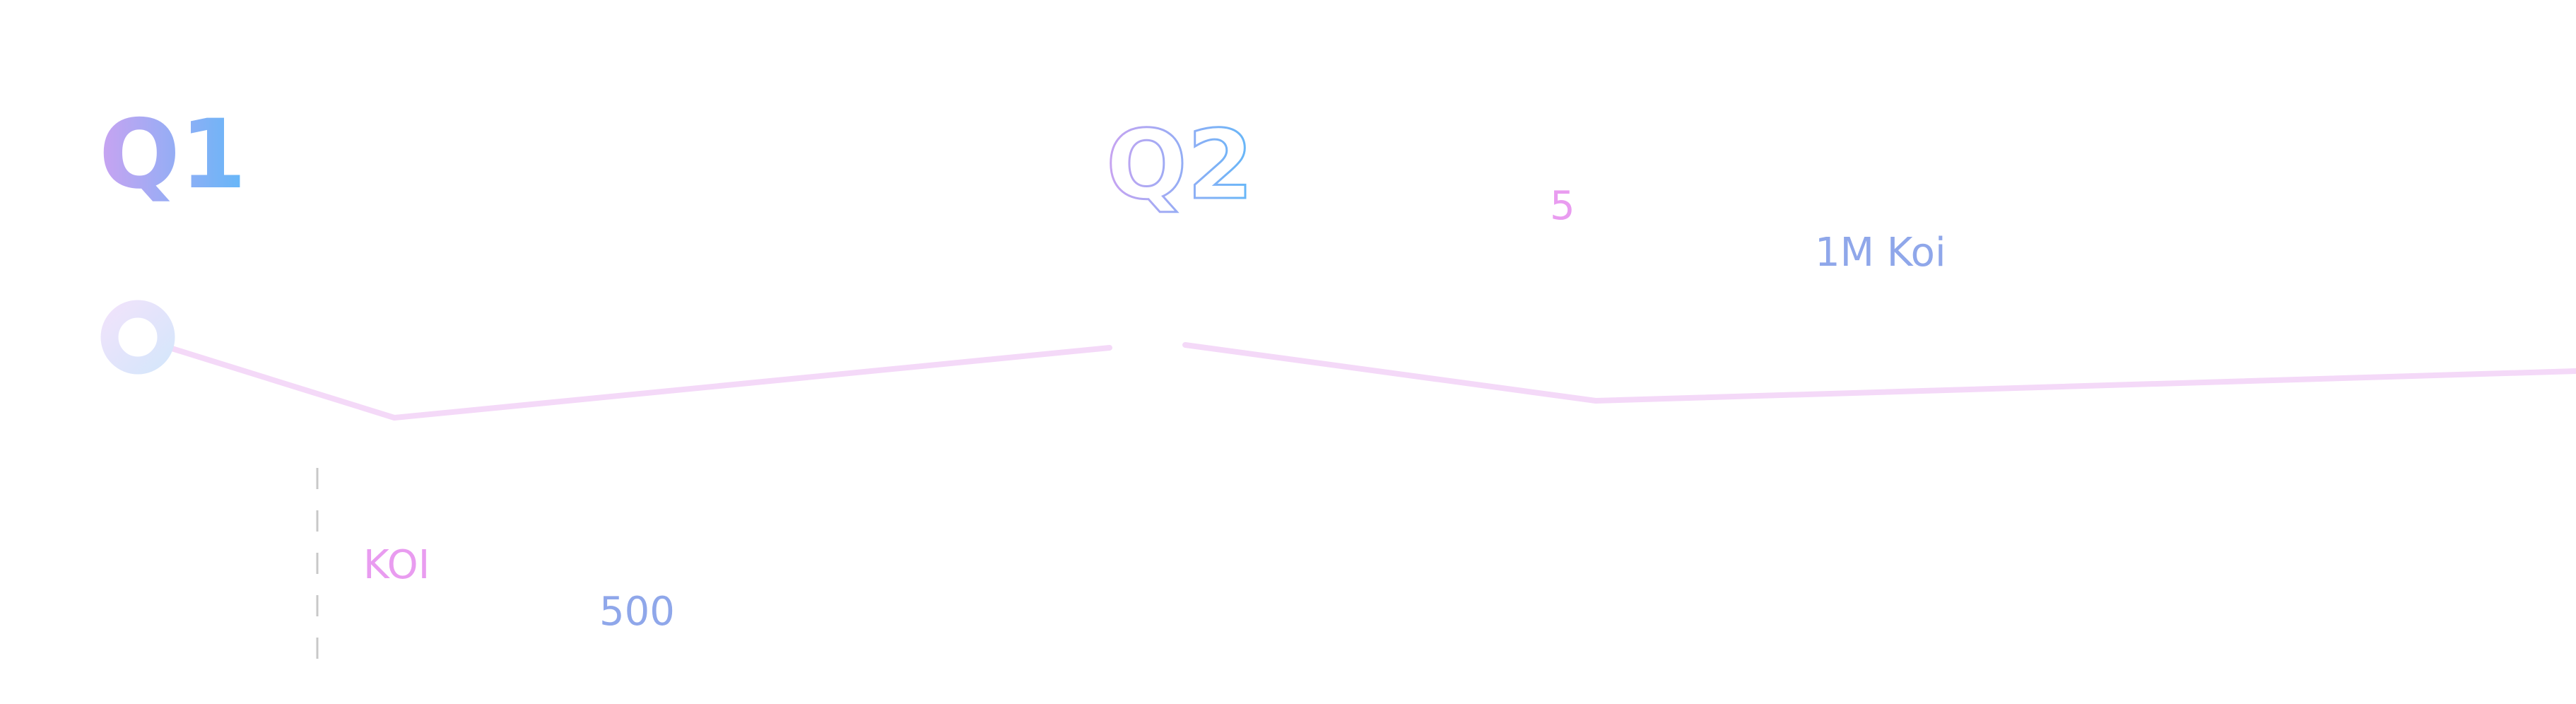  What do you see at coordinates (137, 337) in the screenshot?
I see `q1-marker` at bounding box center [137, 337].